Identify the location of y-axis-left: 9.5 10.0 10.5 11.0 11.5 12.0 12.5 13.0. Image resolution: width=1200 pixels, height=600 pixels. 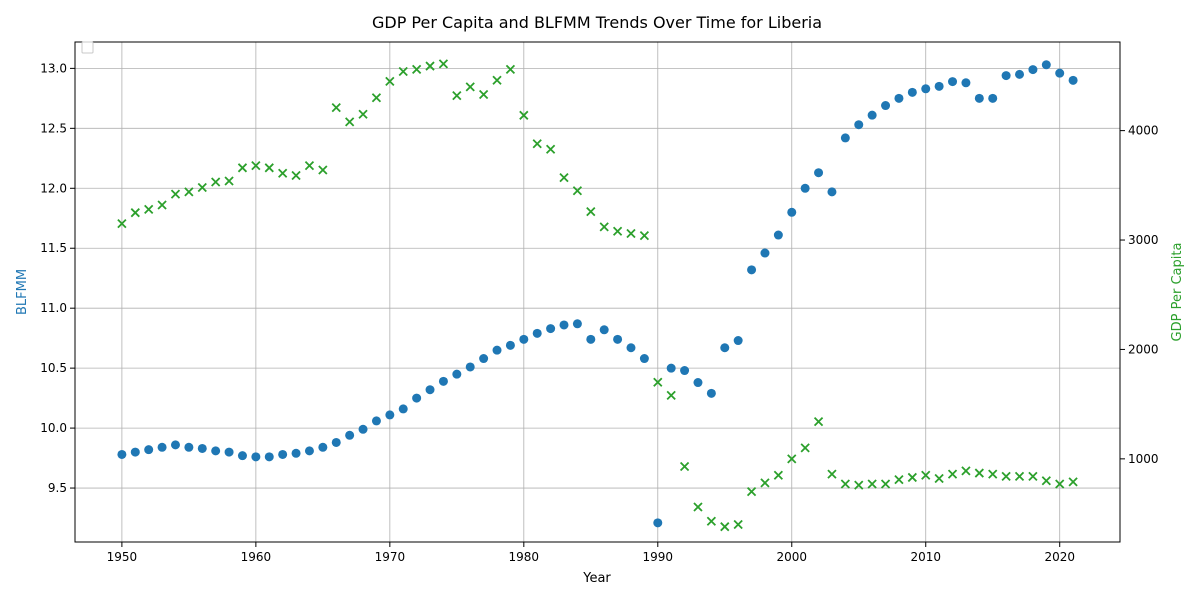
(57, 278).